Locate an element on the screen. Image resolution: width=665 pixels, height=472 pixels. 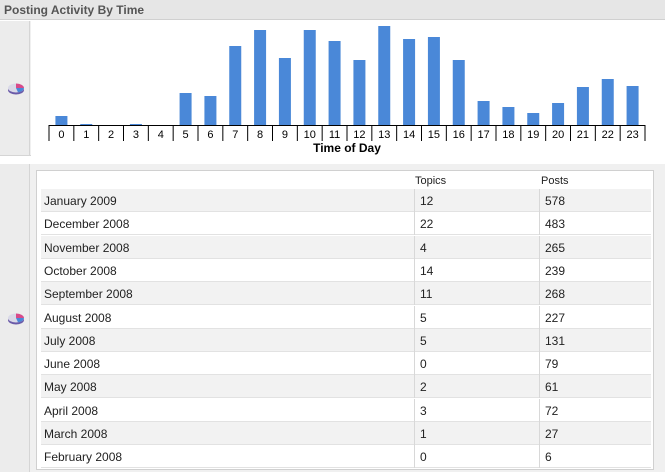
month-cell: December 2008 is located at coordinates (87, 224).